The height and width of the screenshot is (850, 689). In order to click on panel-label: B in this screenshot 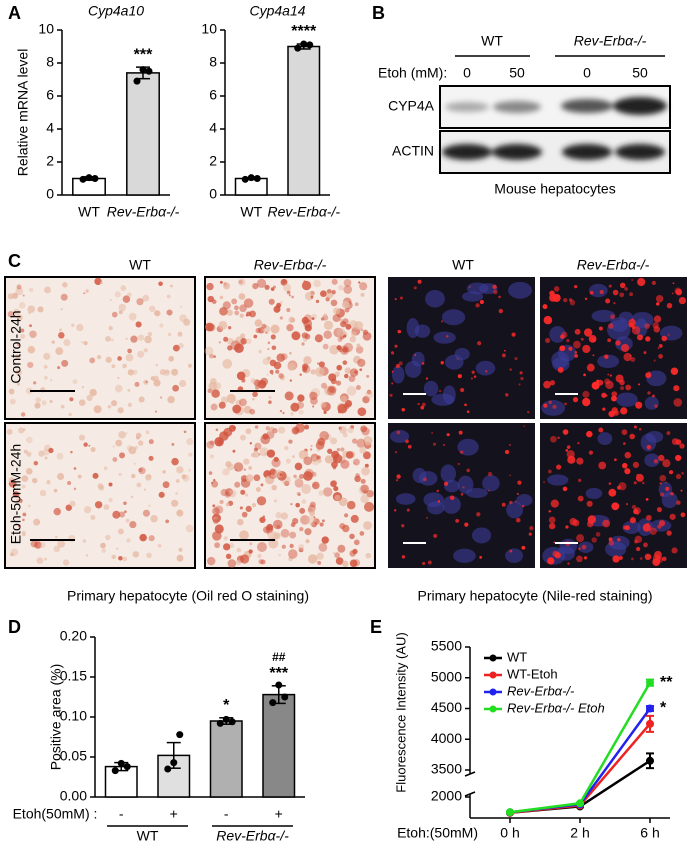, I will do `click(378, 13)`.